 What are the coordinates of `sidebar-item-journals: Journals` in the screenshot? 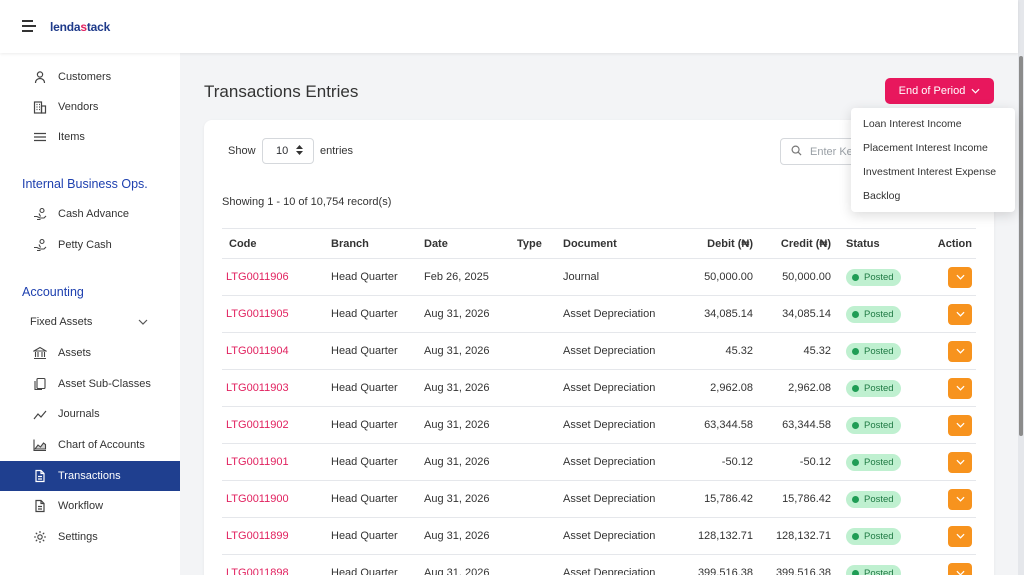 It's located at (90, 414).